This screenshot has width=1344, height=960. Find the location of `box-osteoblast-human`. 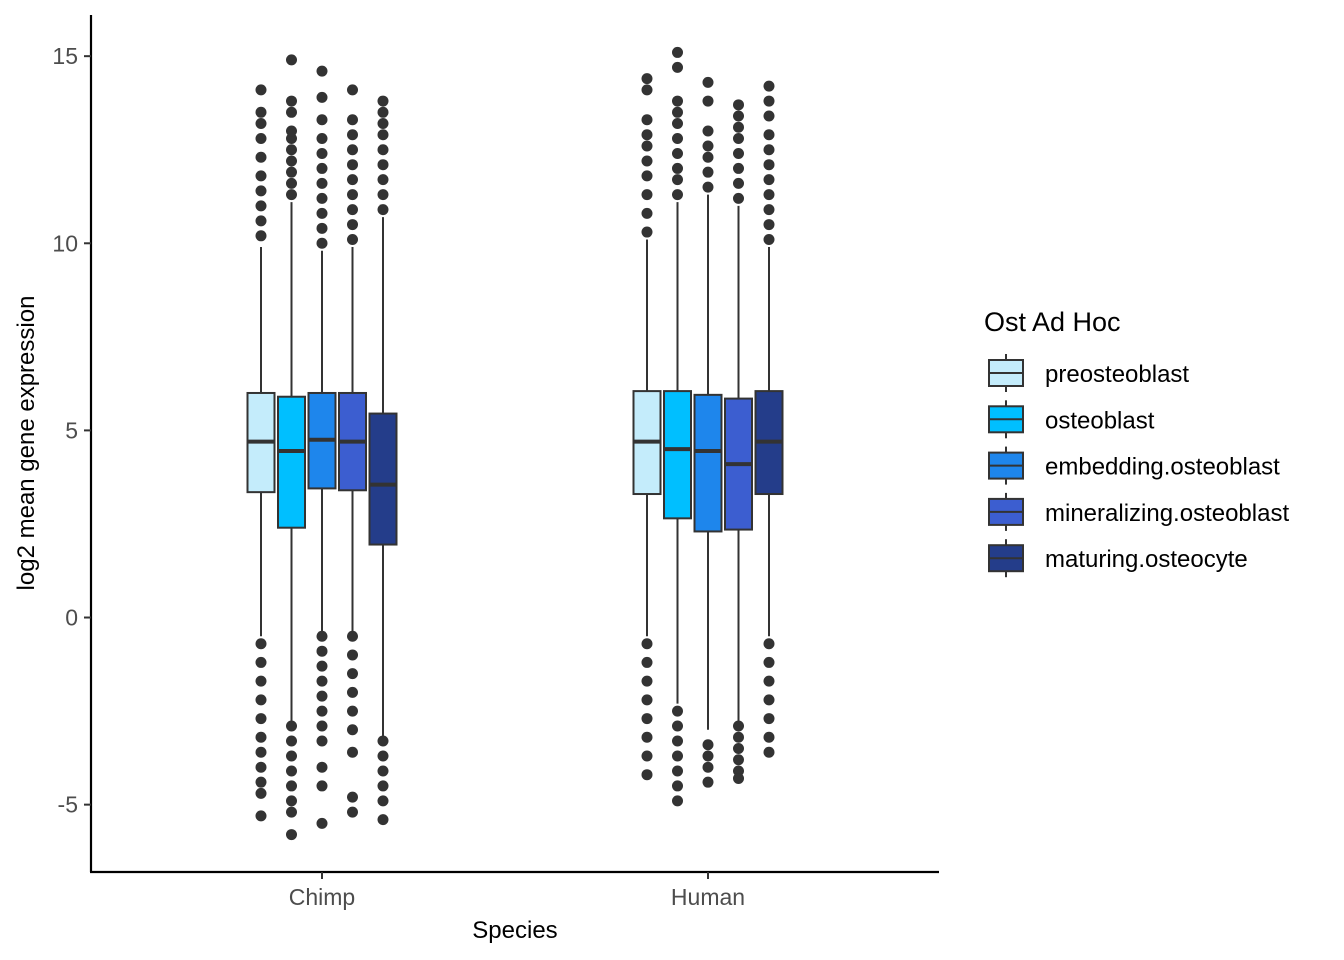

box-osteoblast-human is located at coordinates (677, 426).